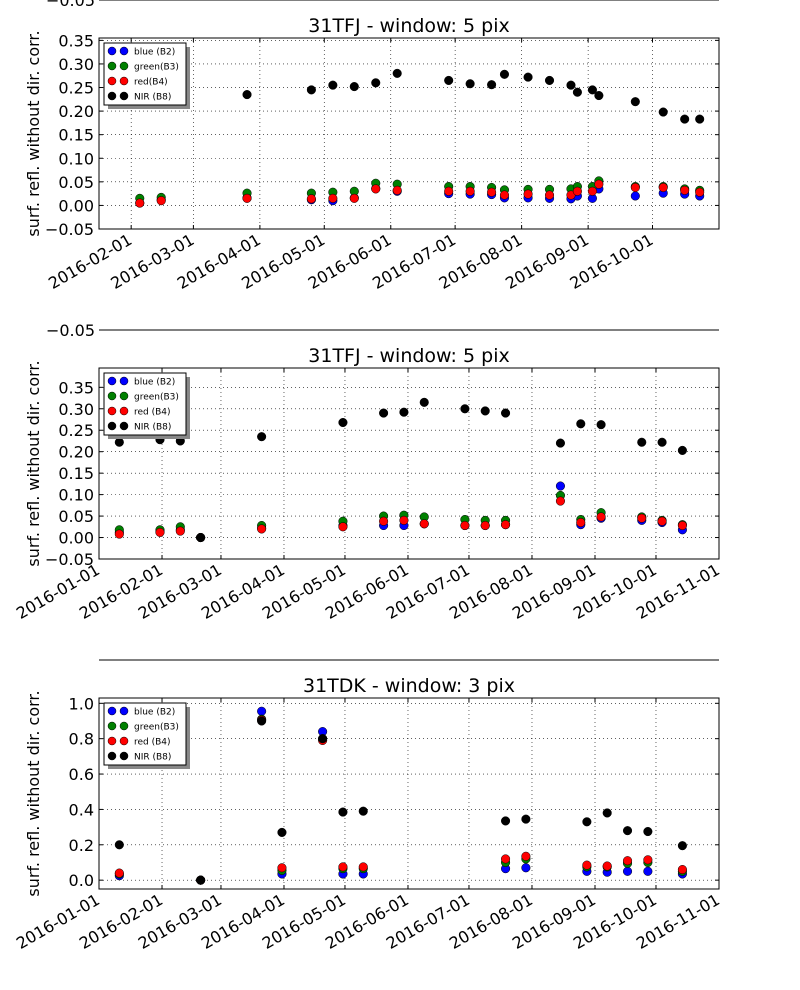 The width and height of the screenshot is (800, 990). Describe the element at coordinates (81, 845) in the screenshot. I see `y-tick-label: 0.2` at that location.